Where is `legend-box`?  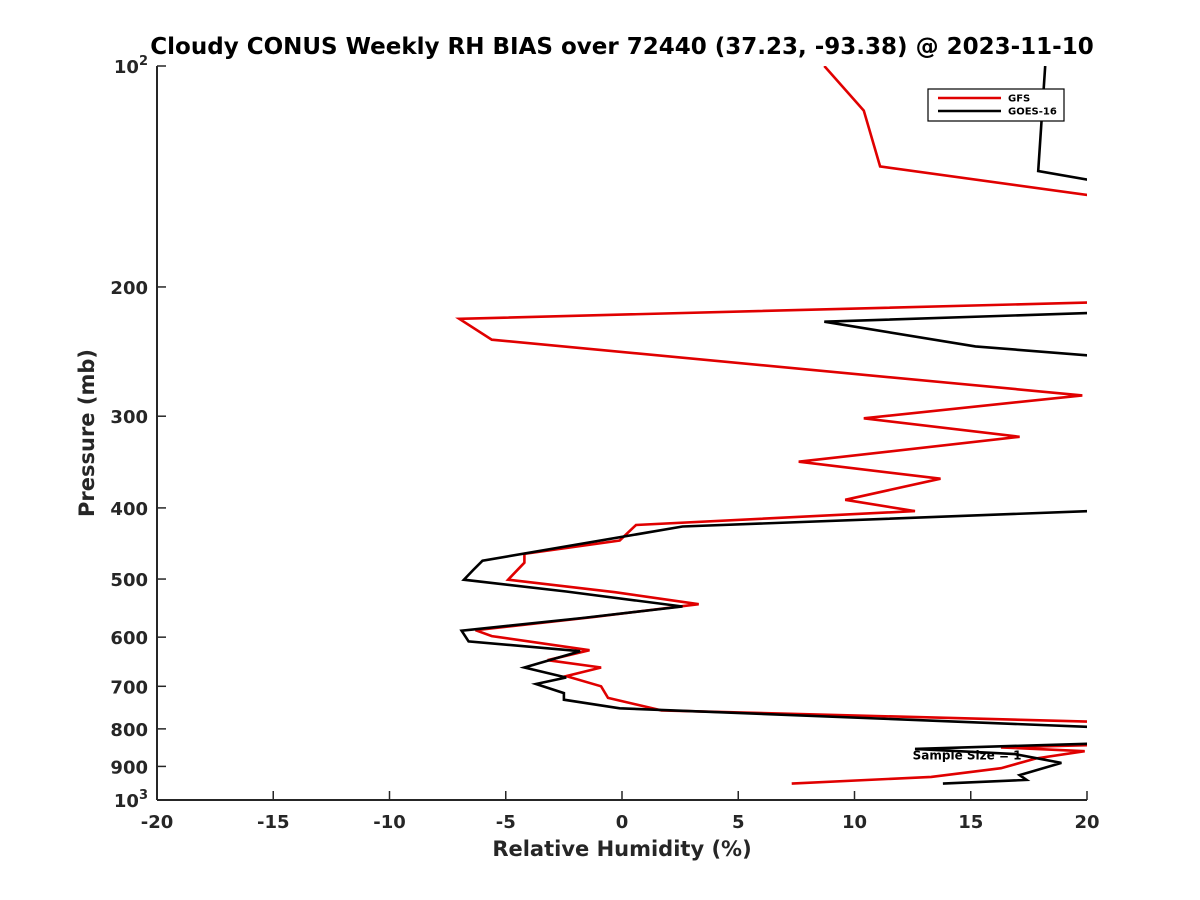 legend-box is located at coordinates (996, 105).